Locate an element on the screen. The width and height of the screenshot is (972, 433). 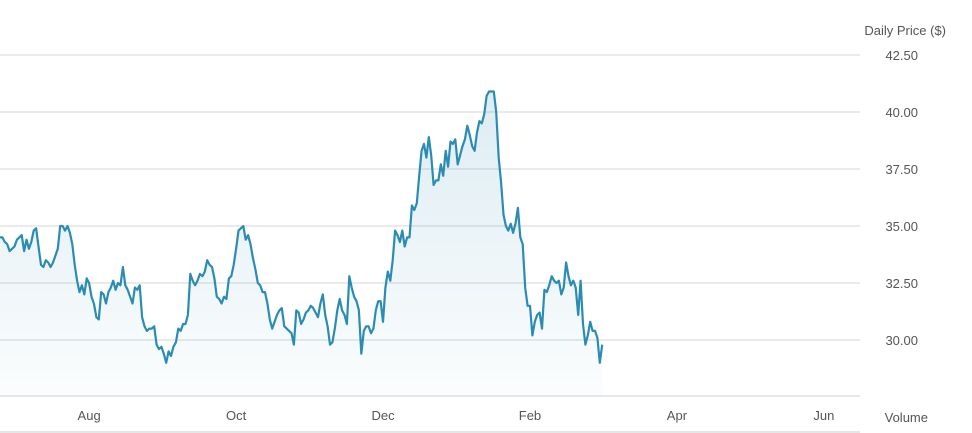
y-tick-label: 35.00 is located at coordinates (901, 226).